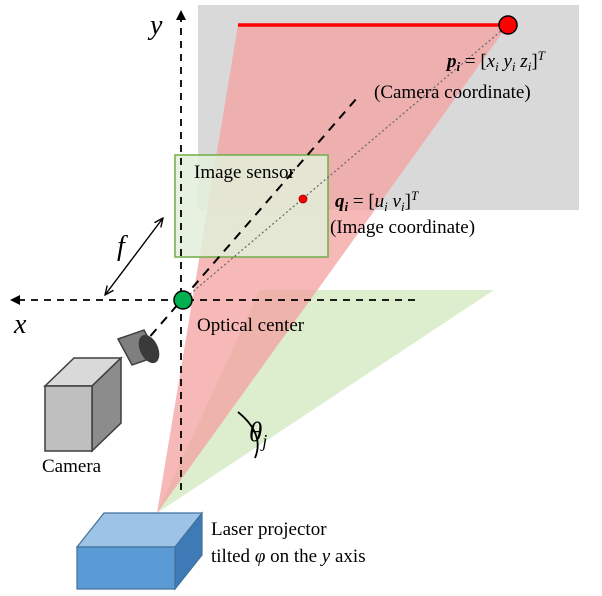  Describe the element at coordinates (288, 556) in the screenshot. I see `laser-tilt-label: tilted φ on the y axis` at that location.